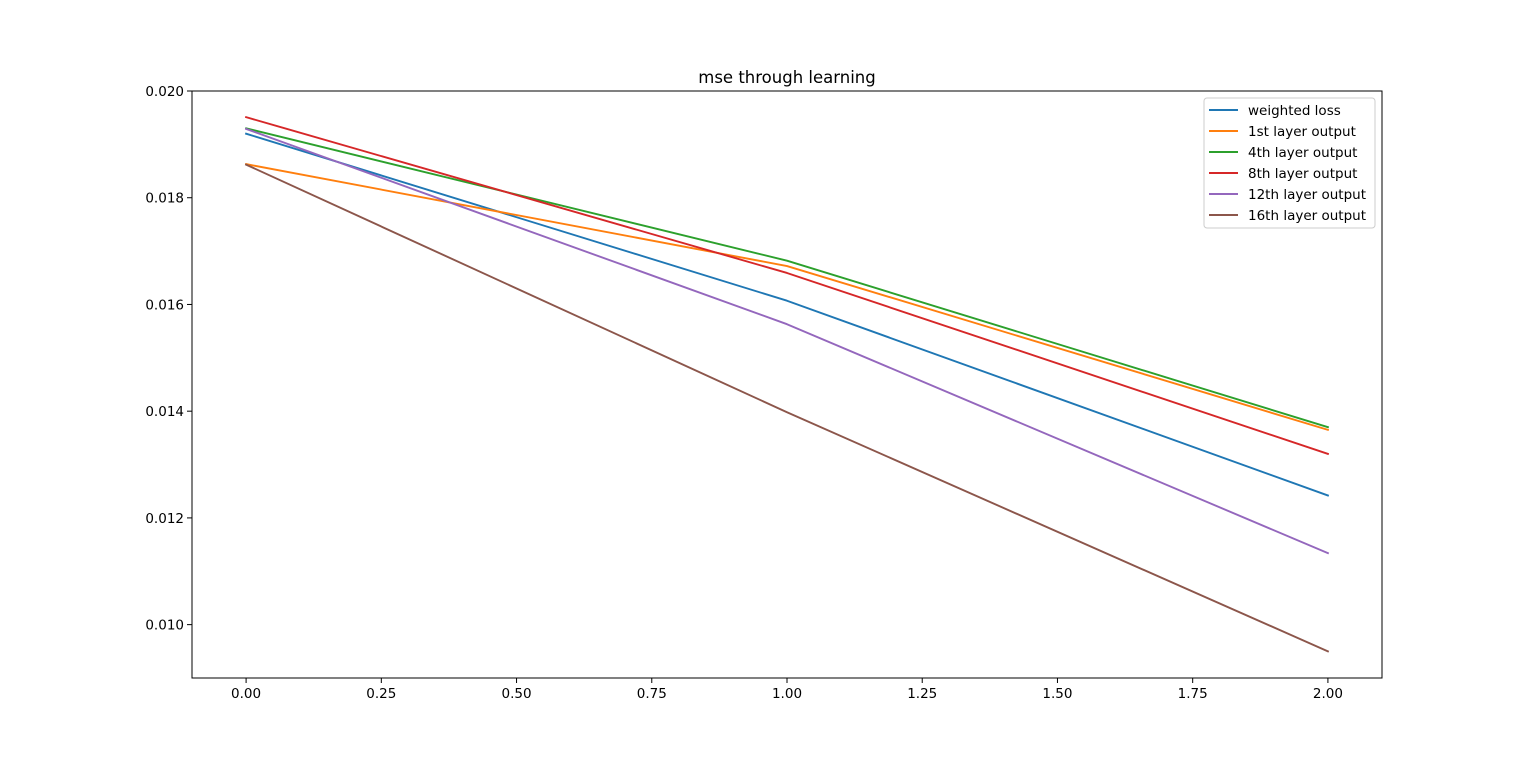 The height and width of the screenshot is (766, 1536). I want to click on legend-label: 8th layer output, so click(1302, 174).